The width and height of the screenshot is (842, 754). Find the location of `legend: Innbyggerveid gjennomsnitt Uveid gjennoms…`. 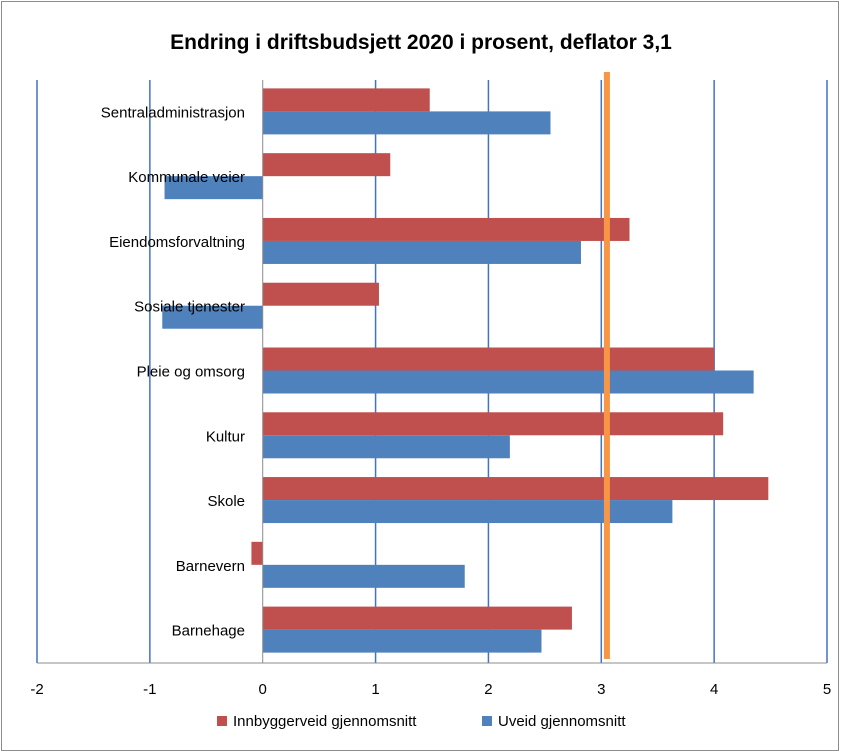

legend: Innbyggerveid gjennomsnitt Uveid gjennoms… is located at coordinates (421, 721).